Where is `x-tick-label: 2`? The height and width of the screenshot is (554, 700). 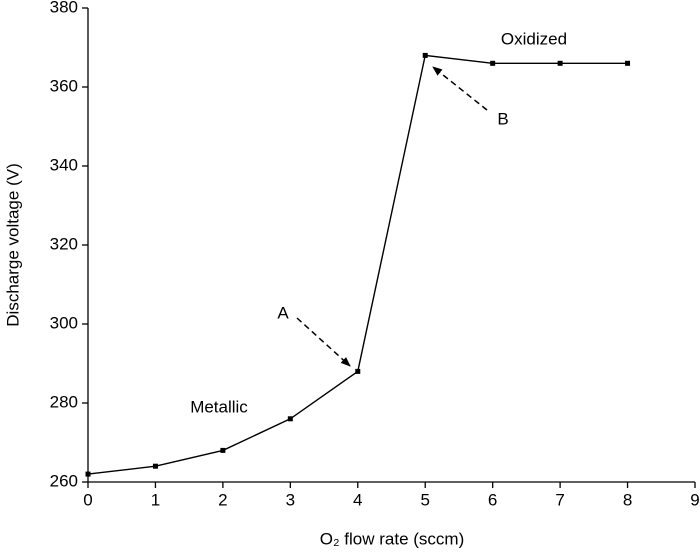 x-tick-label: 2 is located at coordinates (222, 499).